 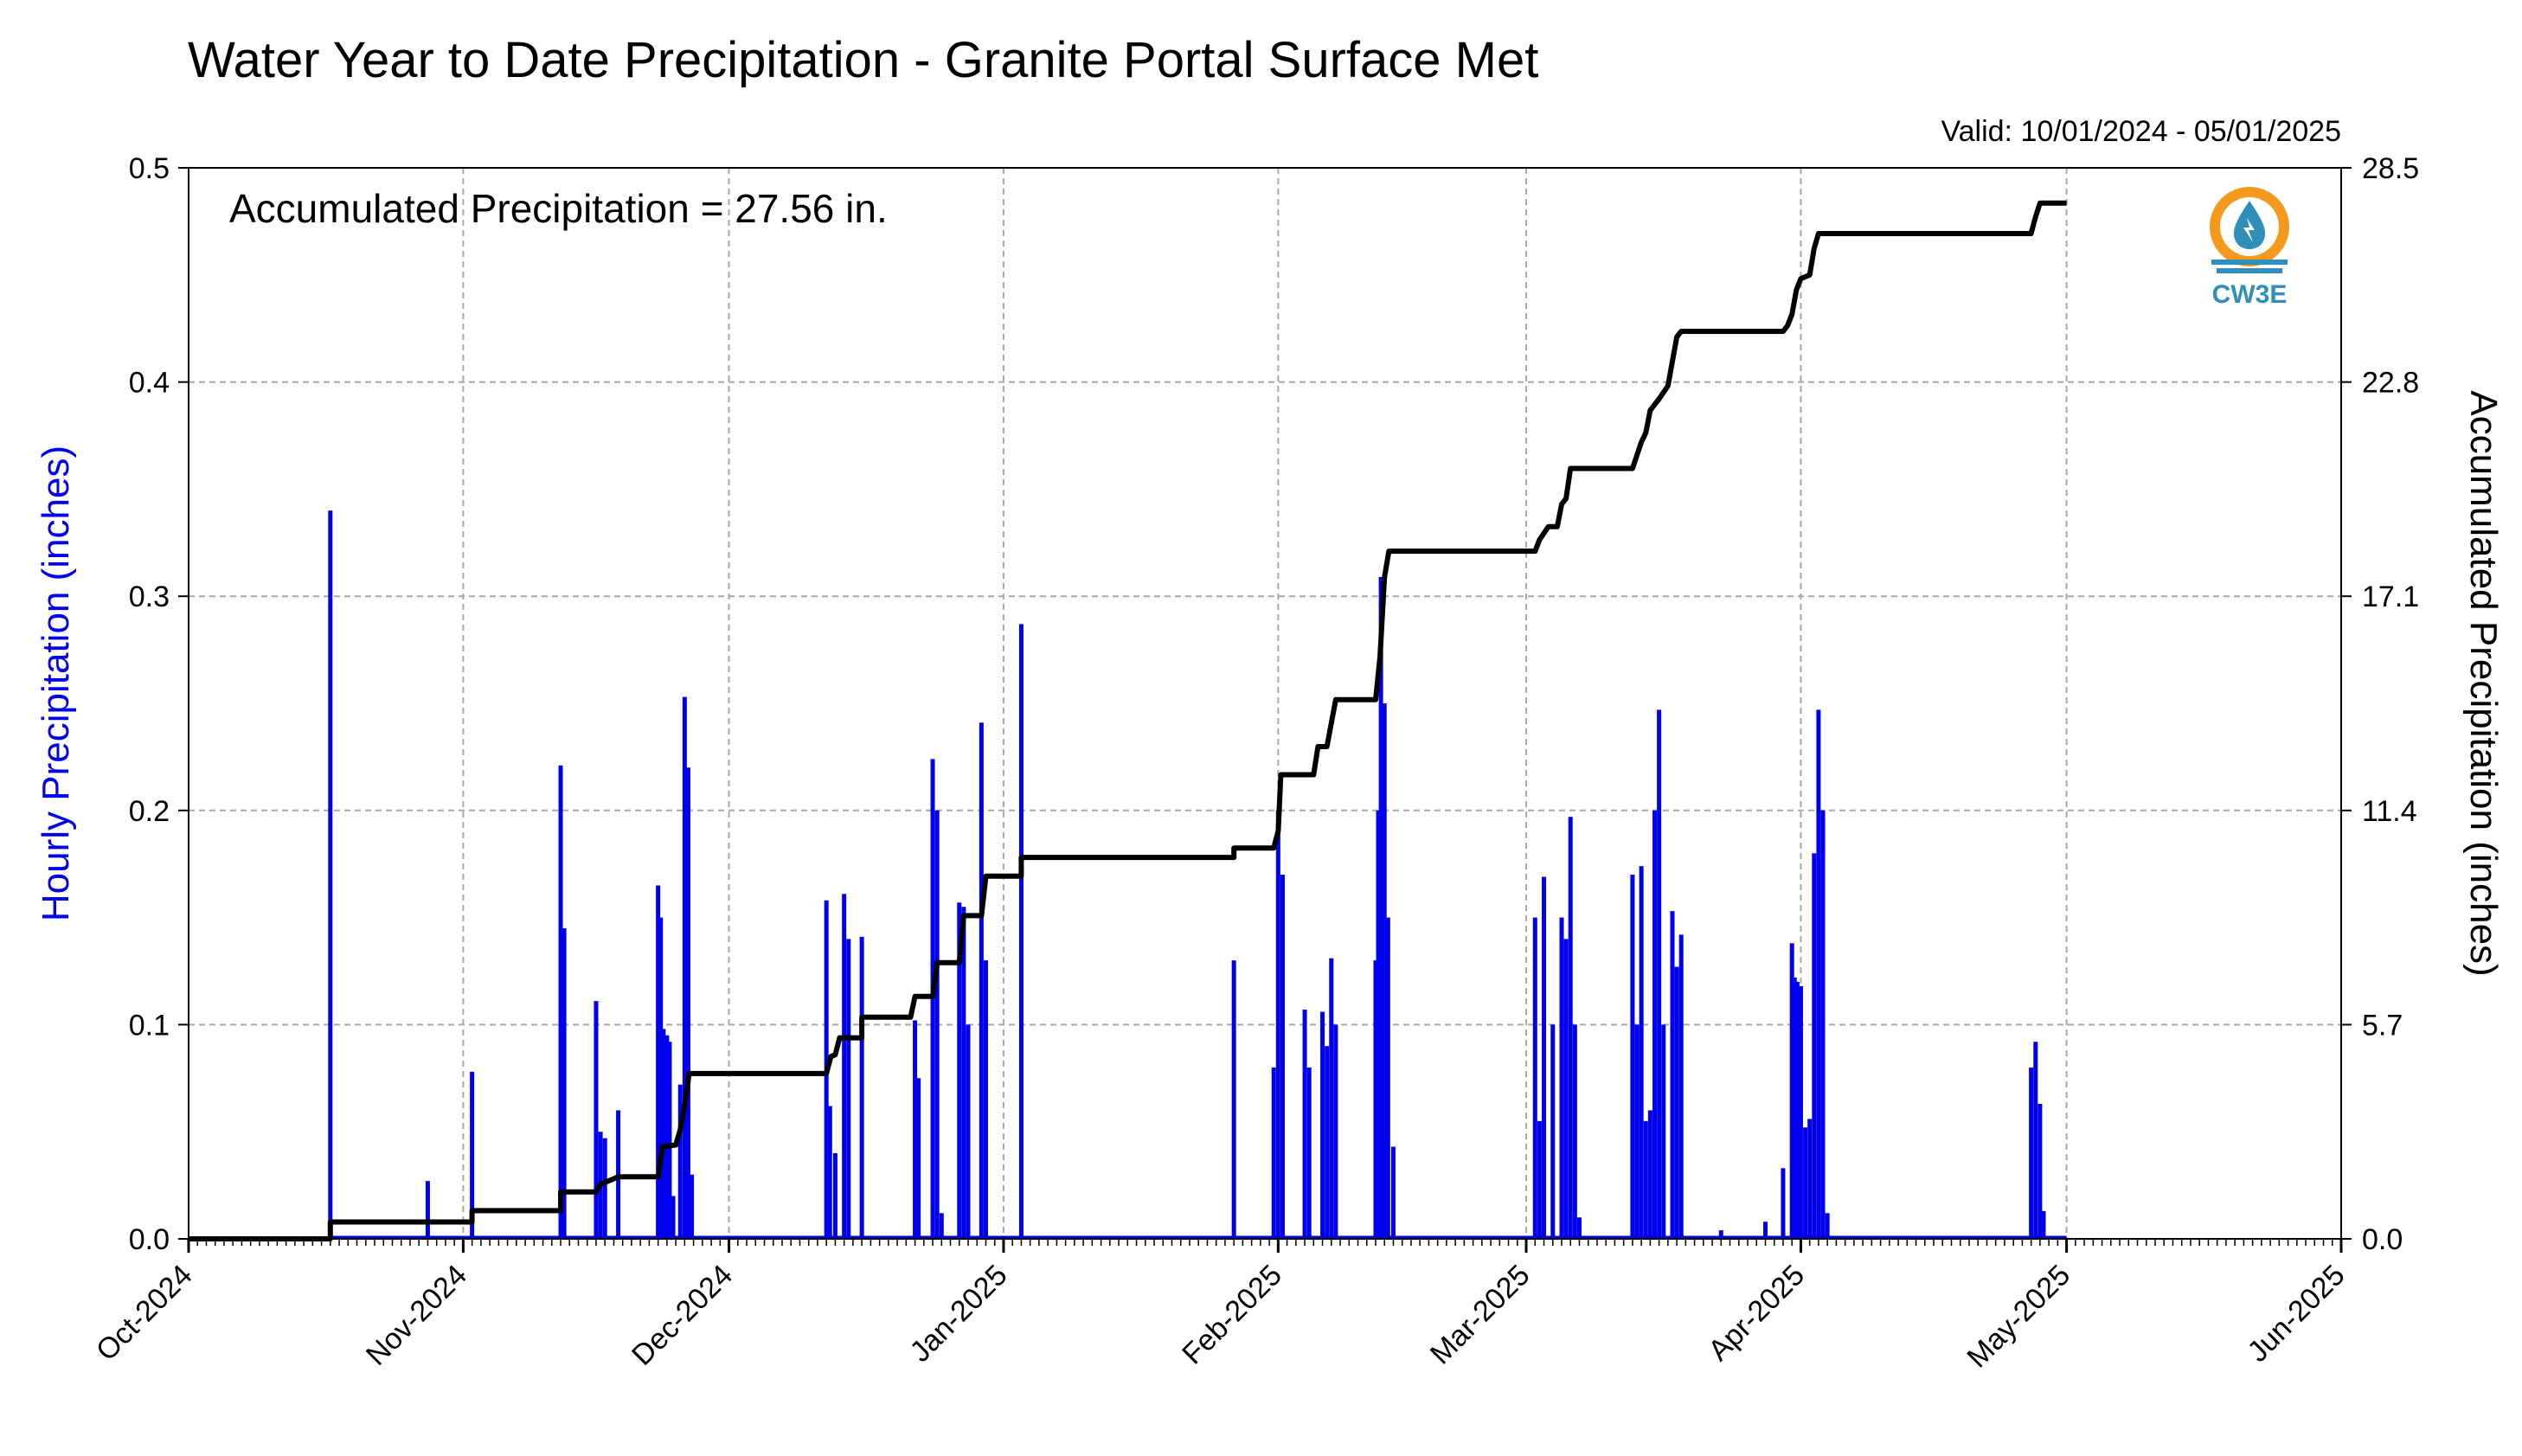 What do you see at coordinates (149, 1239) in the screenshot?
I see `y-tick-label: 0.0` at bounding box center [149, 1239].